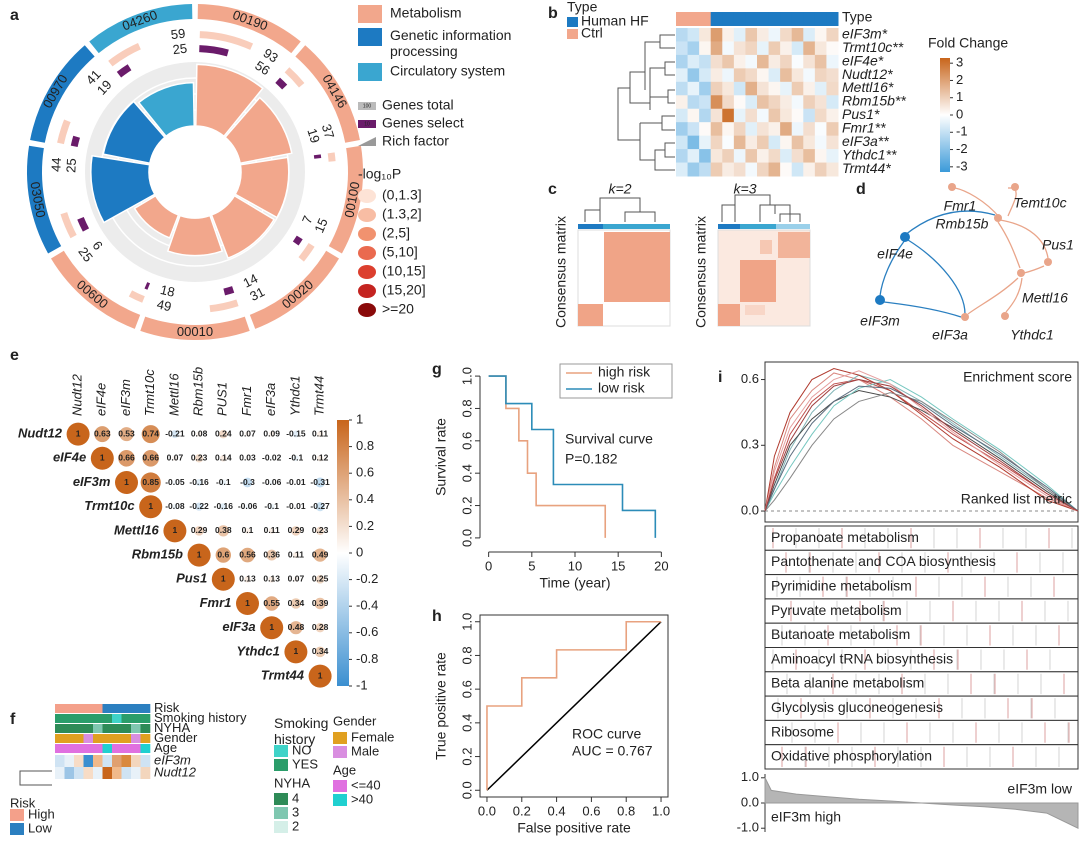 This screenshot has height=845, width=1080. What do you see at coordinates (150, 482) in the screenshot?
I see `value-label: 0.85` at bounding box center [150, 482].